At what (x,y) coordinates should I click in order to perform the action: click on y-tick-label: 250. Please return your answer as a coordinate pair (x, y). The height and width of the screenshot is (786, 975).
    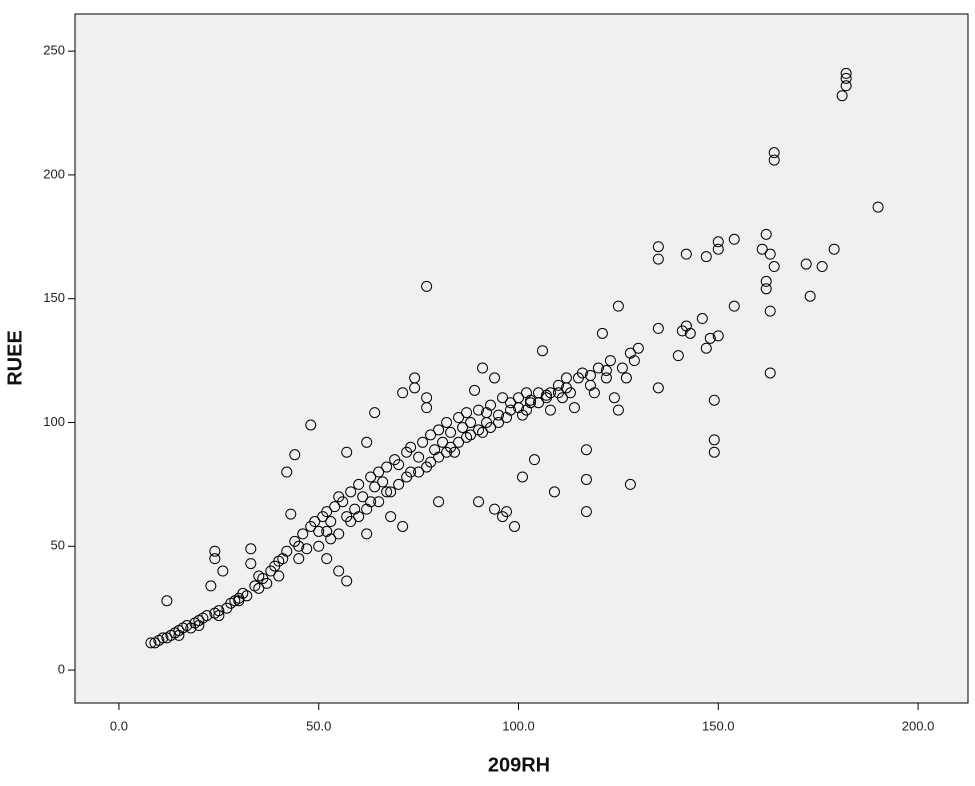
    Looking at the image, I should click on (54, 50).